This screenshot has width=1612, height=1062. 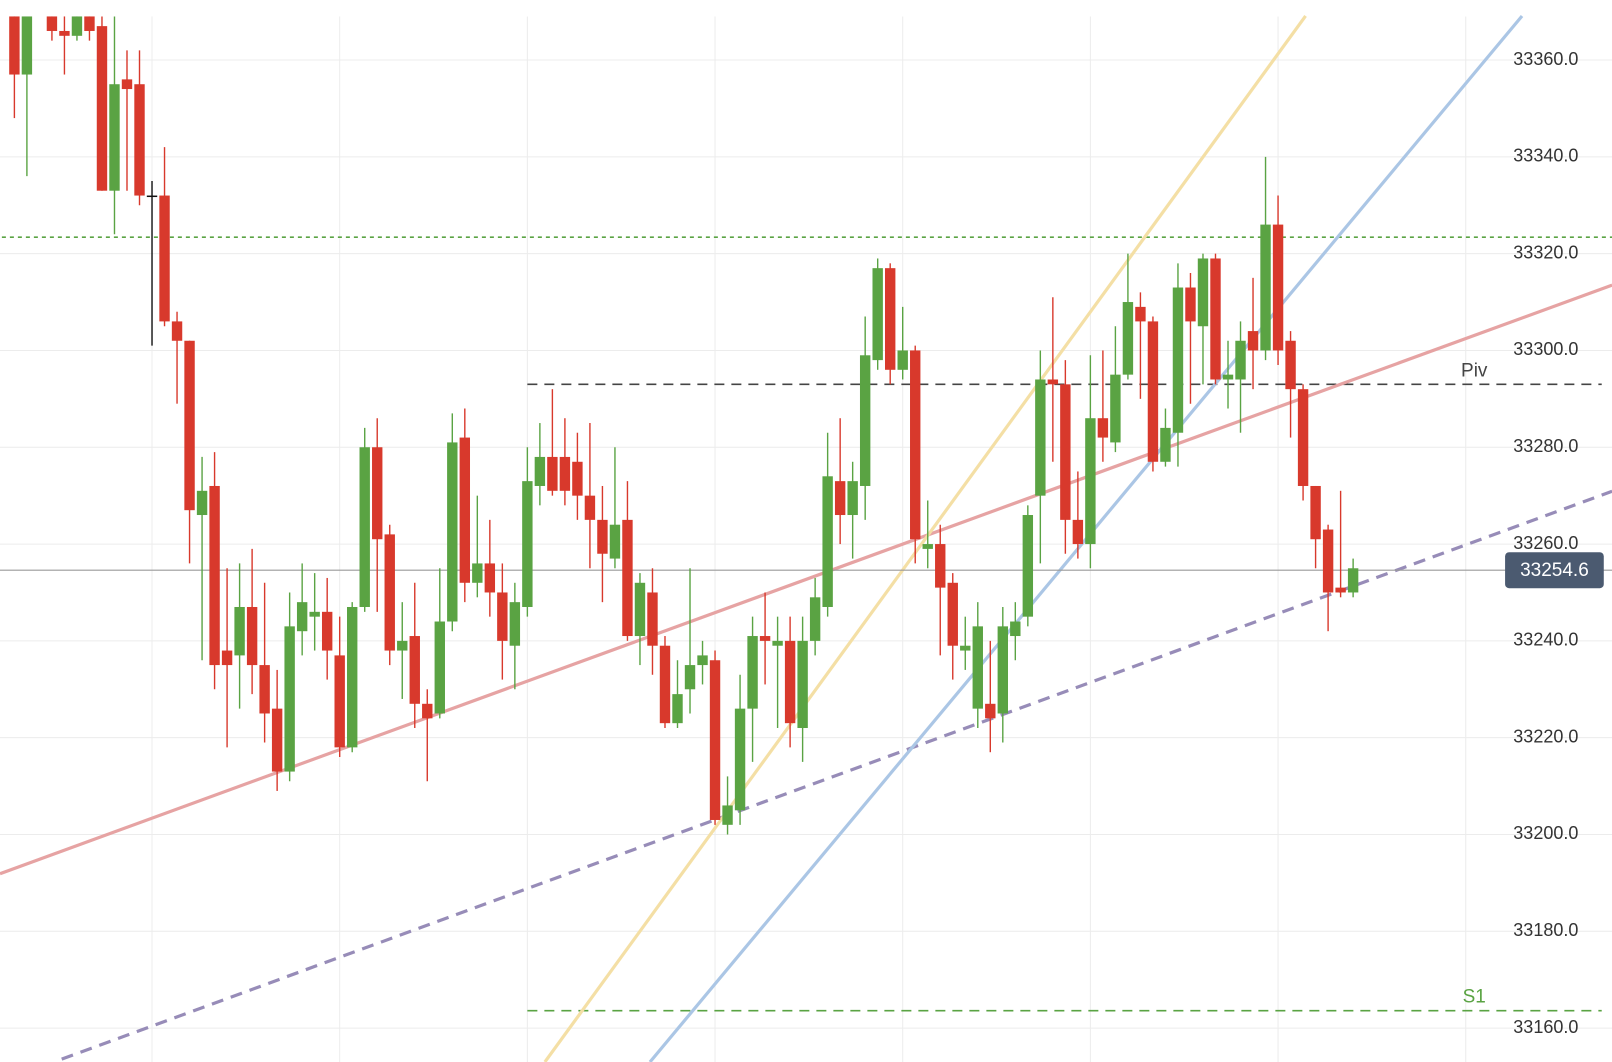 What do you see at coordinates (1545, 543) in the screenshot?
I see `y-tick-label: 33260.0` at bounding box center [1545, 543].